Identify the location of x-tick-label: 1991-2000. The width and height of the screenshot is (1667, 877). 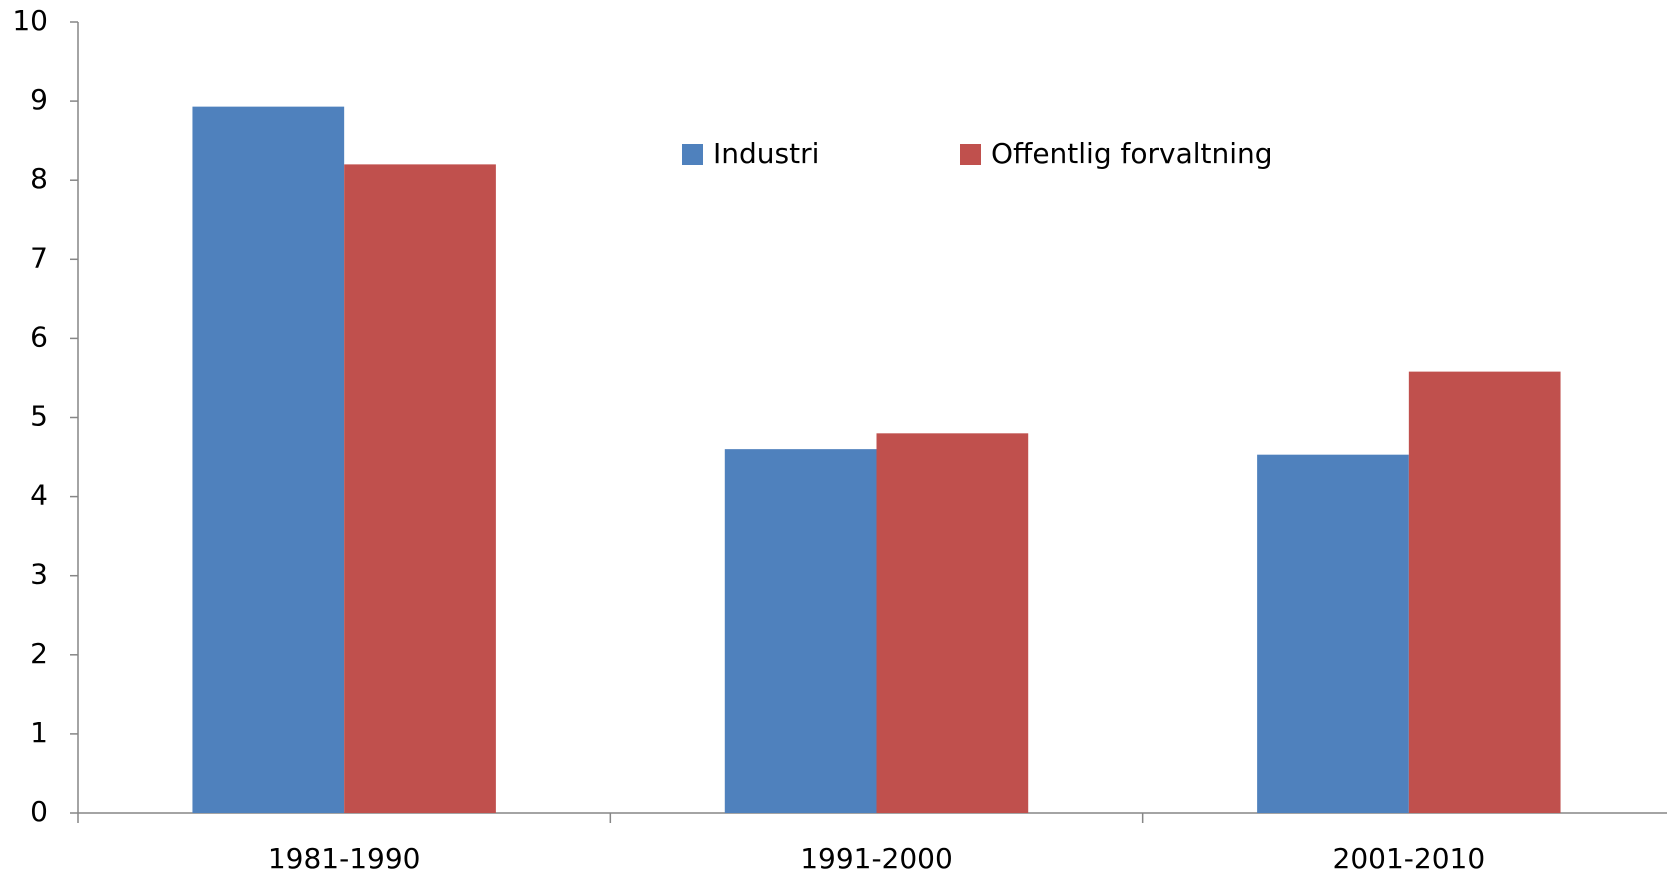
(876, 857).